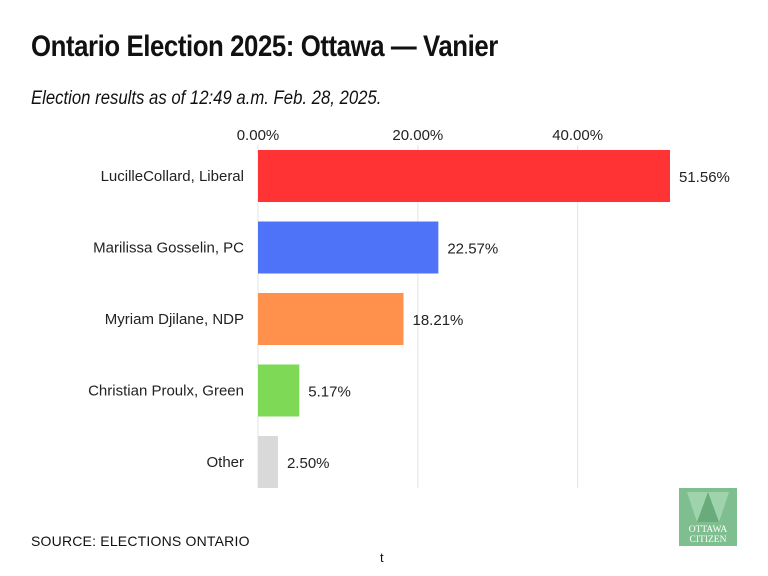  I want to click on category-label: Christian Proulx, Green, so click(166, 391).